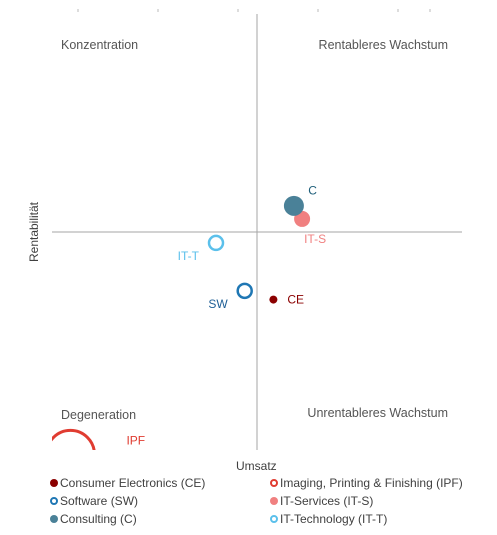  Describe the element at coordinates (383, 45) in the screenshot. I see `quadrant-label-top-right: Rentableres Wachstum` at that location.